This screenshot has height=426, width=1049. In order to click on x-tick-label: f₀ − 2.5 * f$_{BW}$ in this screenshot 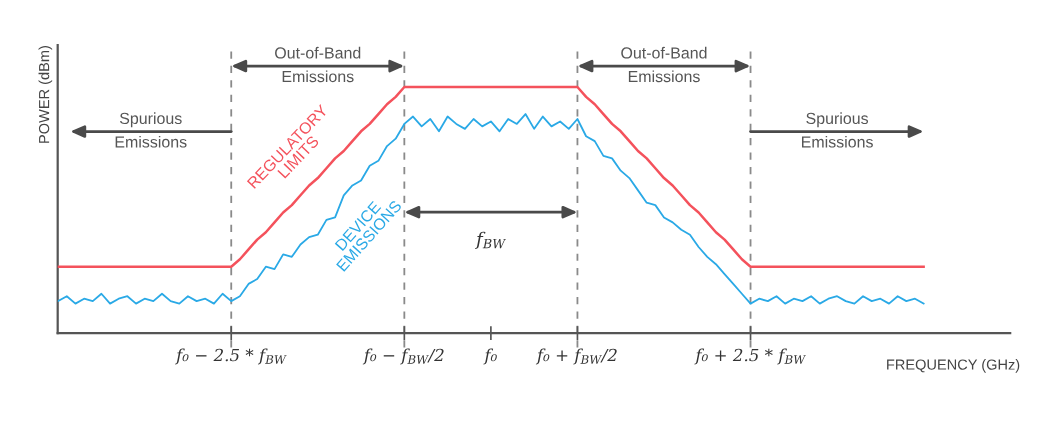, I will do `click(231, 356)`.